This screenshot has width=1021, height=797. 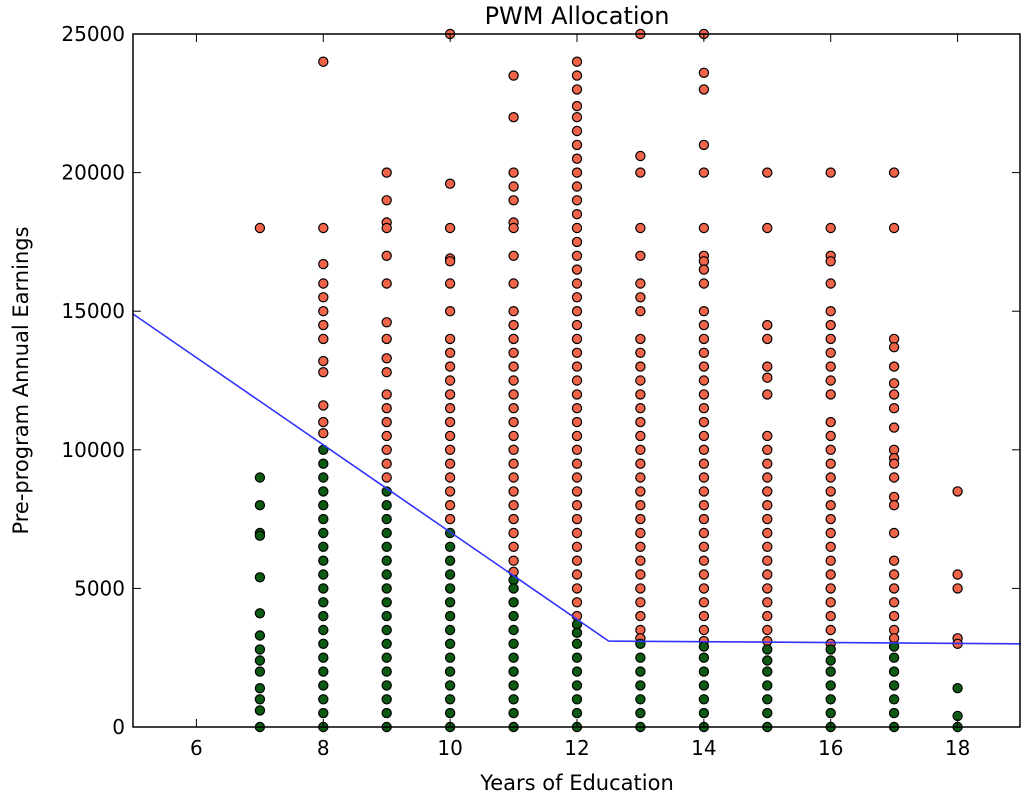 I want to click on y-tick-label: 15000, so click(x=93, y=311).